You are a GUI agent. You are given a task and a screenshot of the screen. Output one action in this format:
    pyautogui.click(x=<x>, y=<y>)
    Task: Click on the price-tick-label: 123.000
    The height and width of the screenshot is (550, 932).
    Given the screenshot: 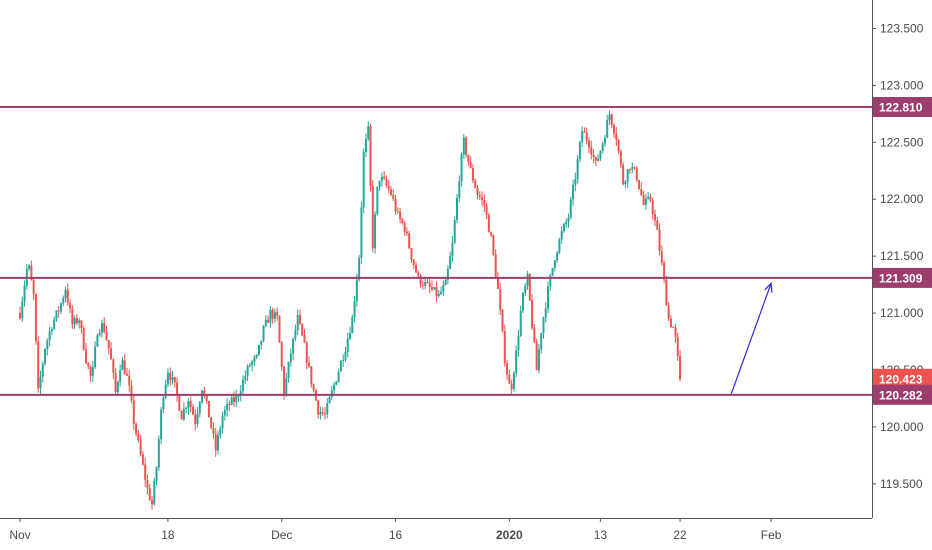 What is the action you would take?
    pyautogui.click(x=902, y=85)
    